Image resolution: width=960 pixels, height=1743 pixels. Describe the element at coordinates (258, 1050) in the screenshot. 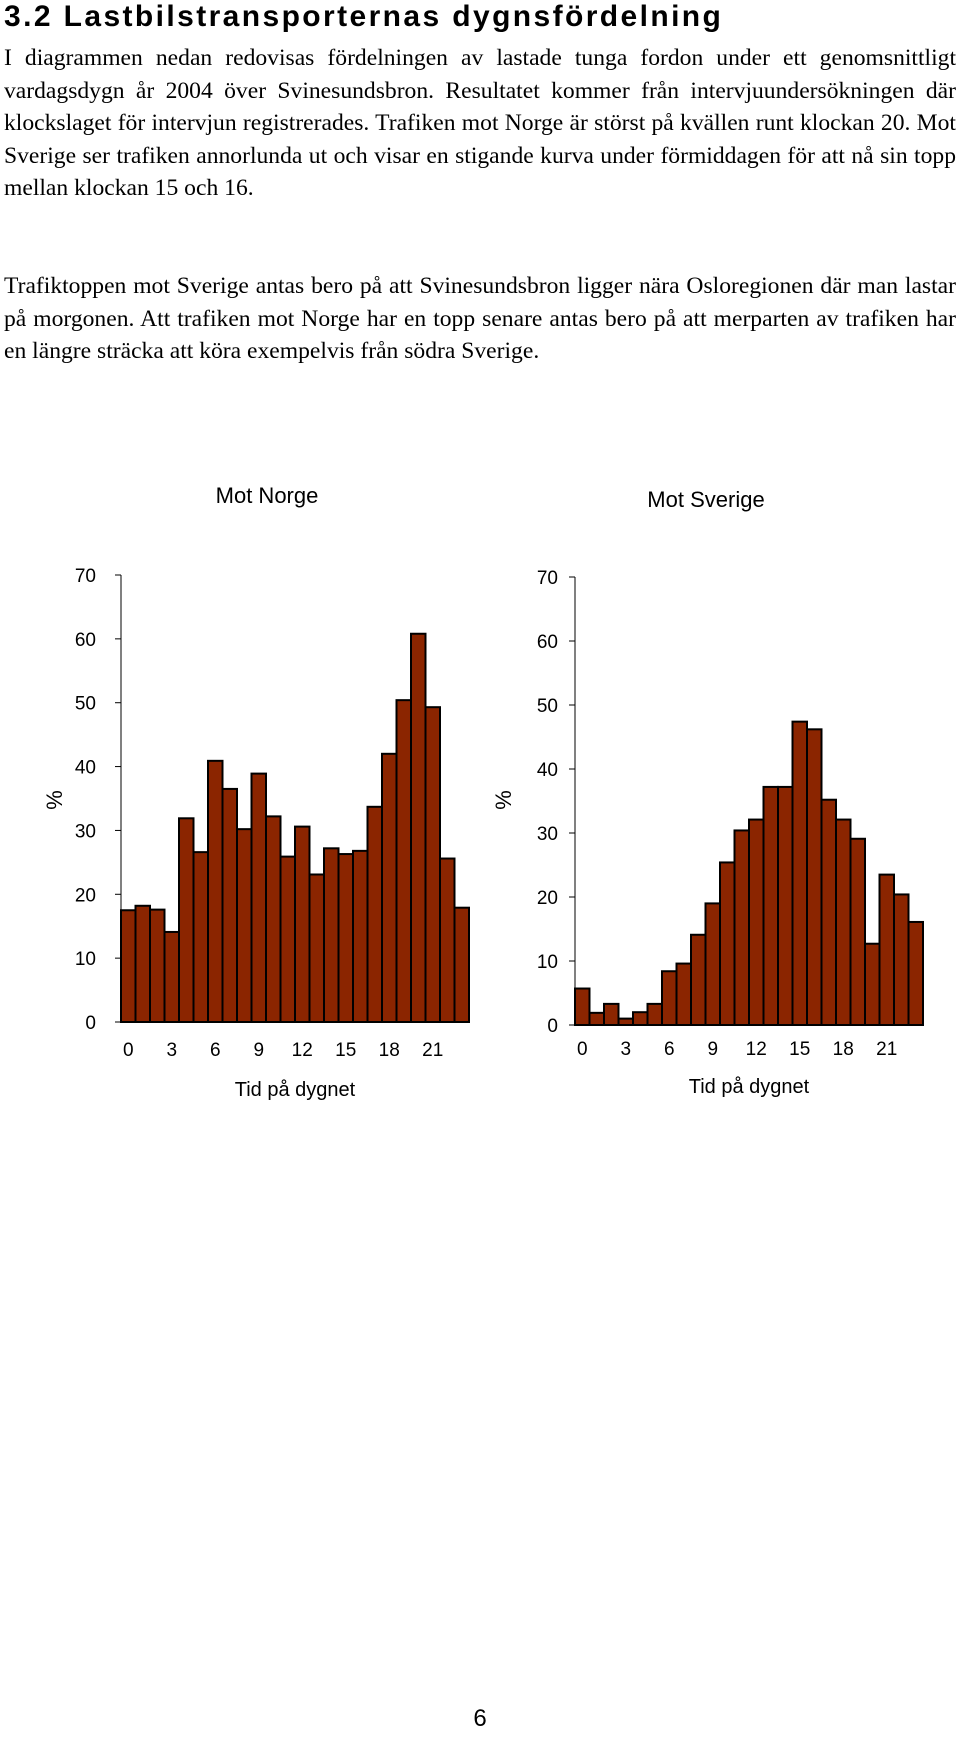

I see `mot-norge-x-tick-label: 9` at that location.